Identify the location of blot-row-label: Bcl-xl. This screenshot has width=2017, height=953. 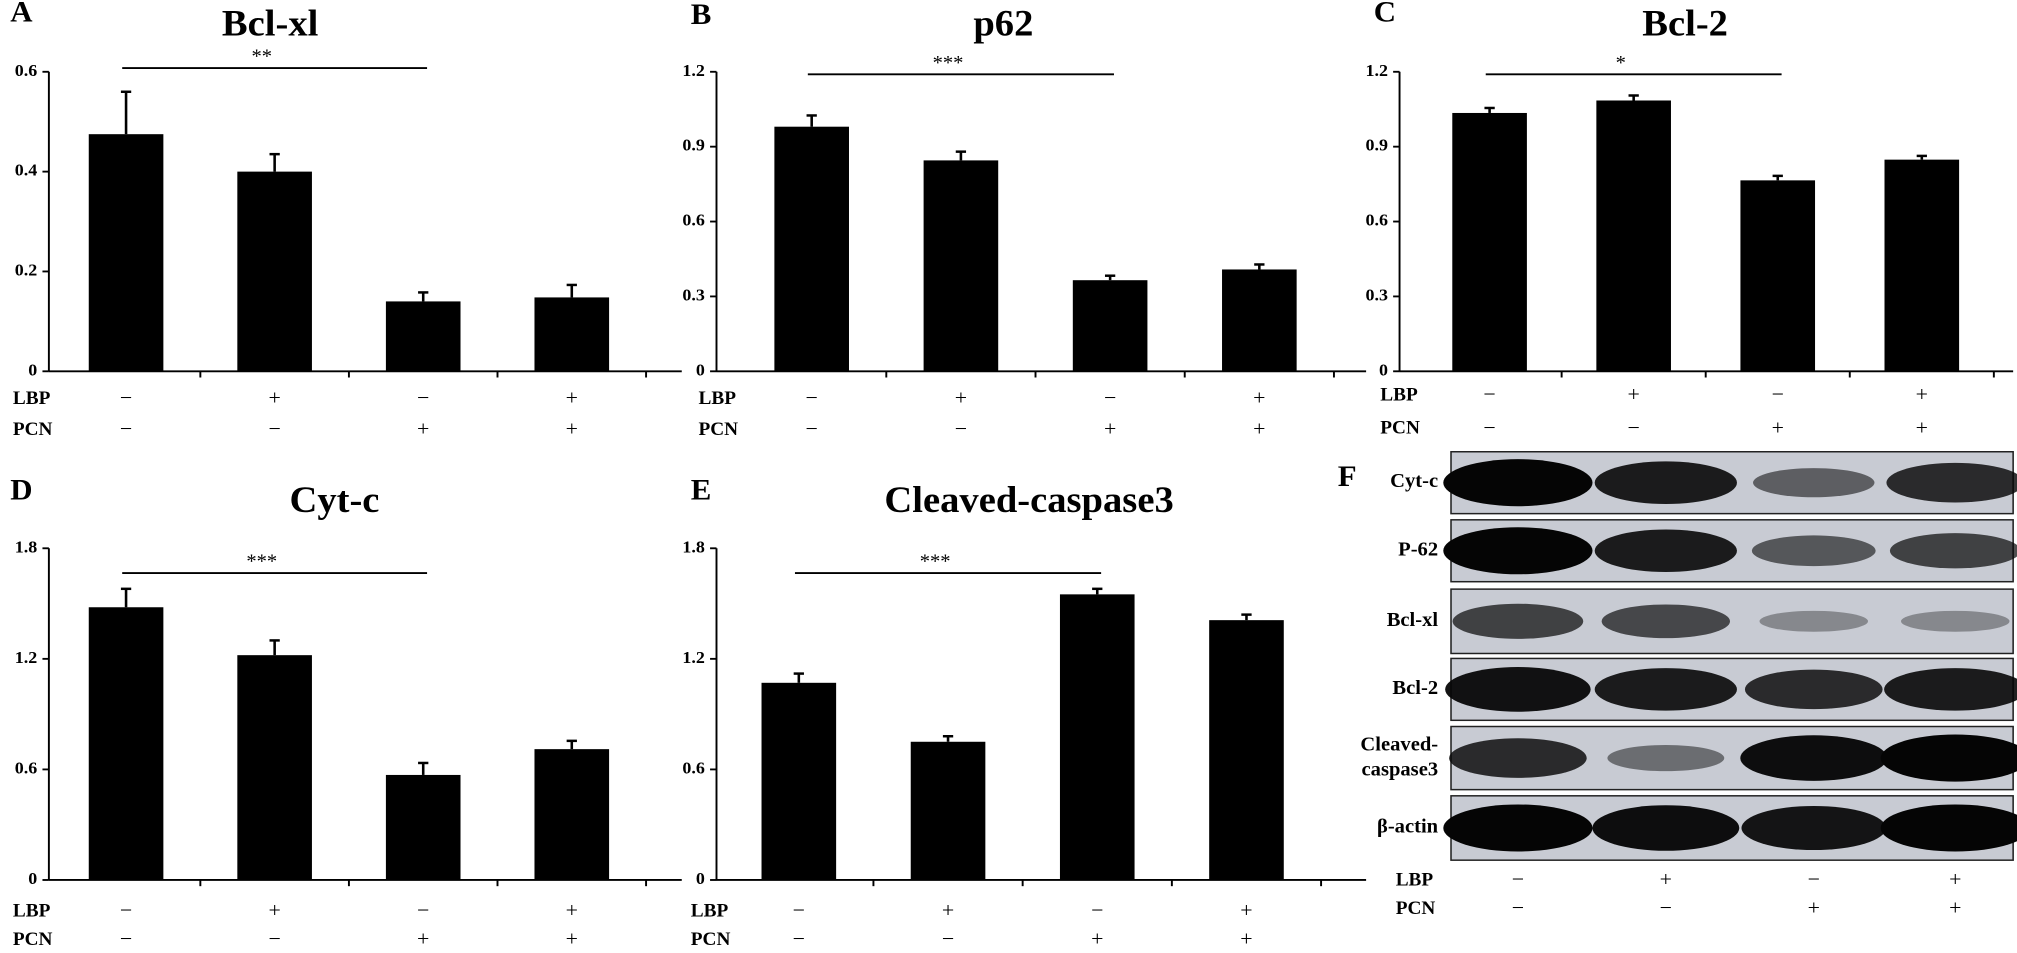
(1413, 620).